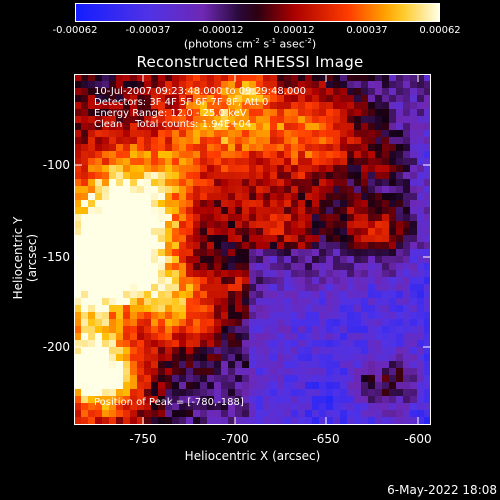  What do you see at coordinates (170, 113) in the screenshot?
I see `info-energy: Energy Range: 12.0 - 25.0 keV` at bounding box center [170, 113].